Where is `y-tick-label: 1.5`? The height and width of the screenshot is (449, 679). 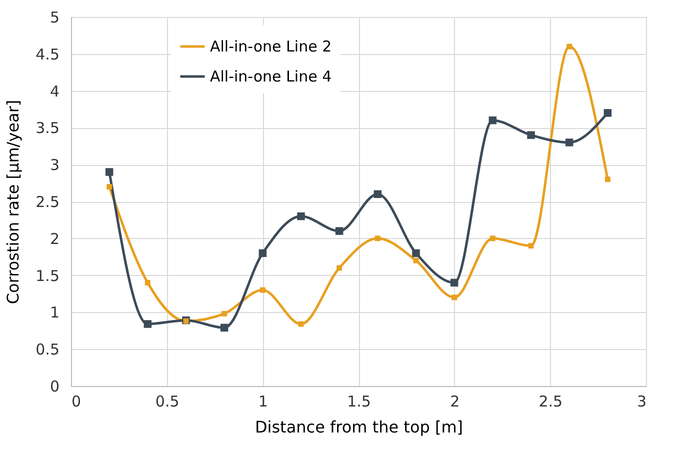
y-tick-label: 1.5 is located at coordinates (48, 275).